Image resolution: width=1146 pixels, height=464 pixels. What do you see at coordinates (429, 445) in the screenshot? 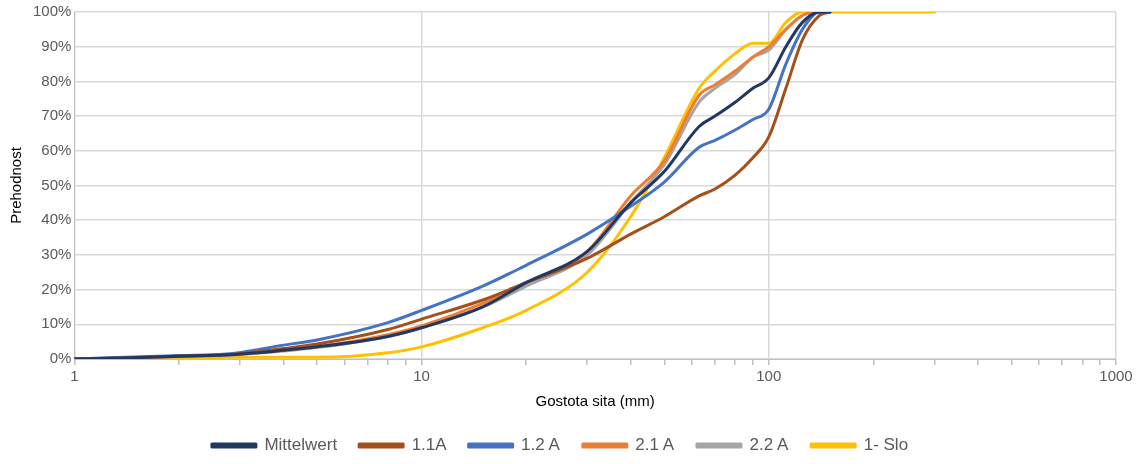
I see `legend-label: 1.1A` at bounding box center [429, 445].